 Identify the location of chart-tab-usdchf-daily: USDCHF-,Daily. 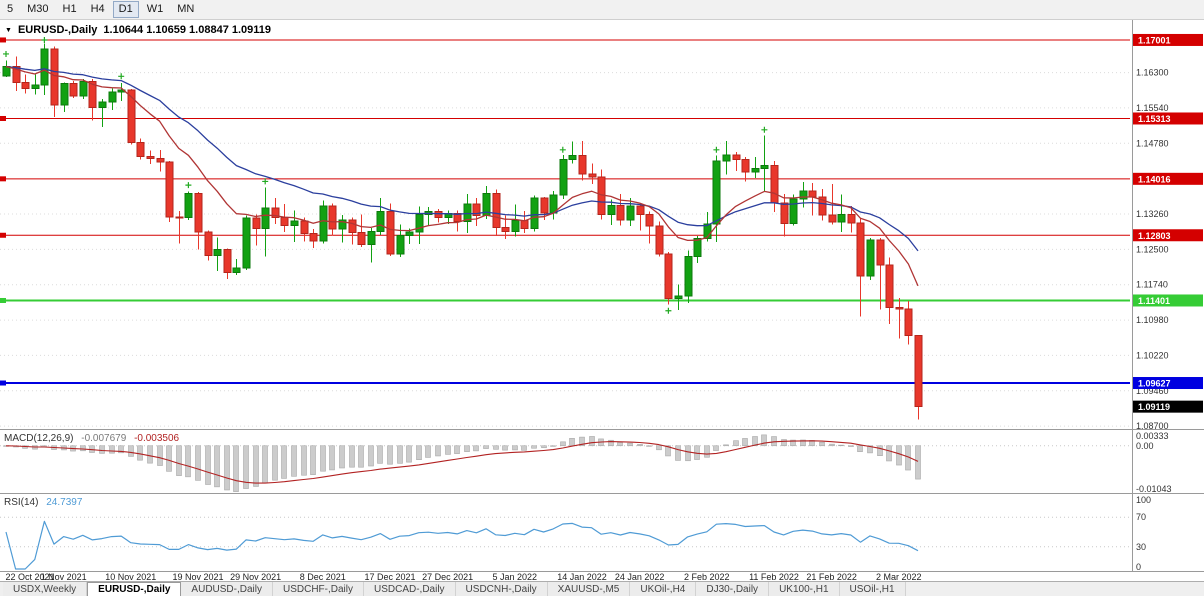
(318, 589).